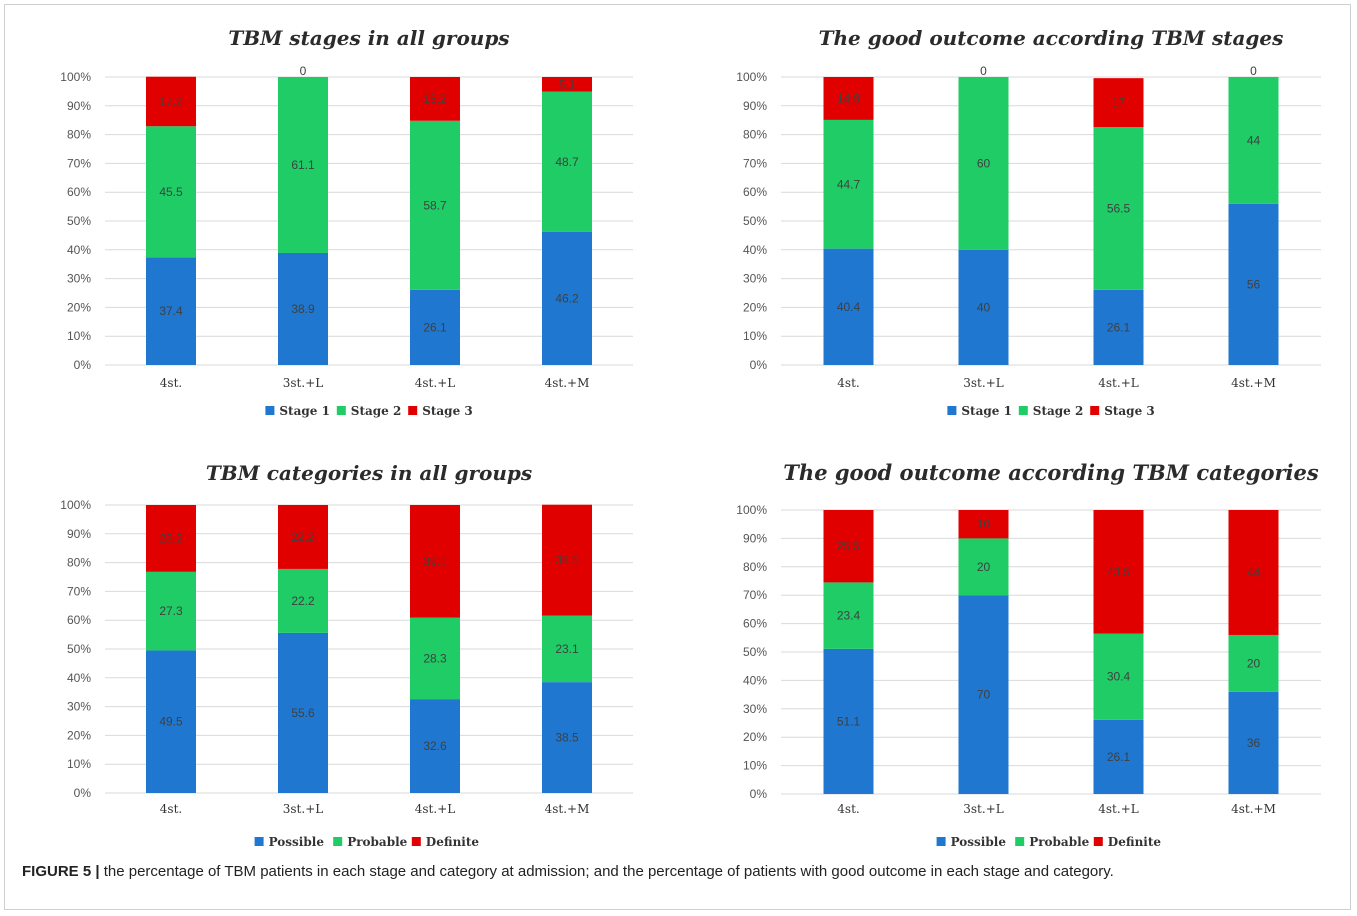 Image resolution: width=1357 pixels, height=916 pixels. Describe the element at coordinates (1118, 809) in the screenshot. I see `x-category-label: 4st.+L` at that location.